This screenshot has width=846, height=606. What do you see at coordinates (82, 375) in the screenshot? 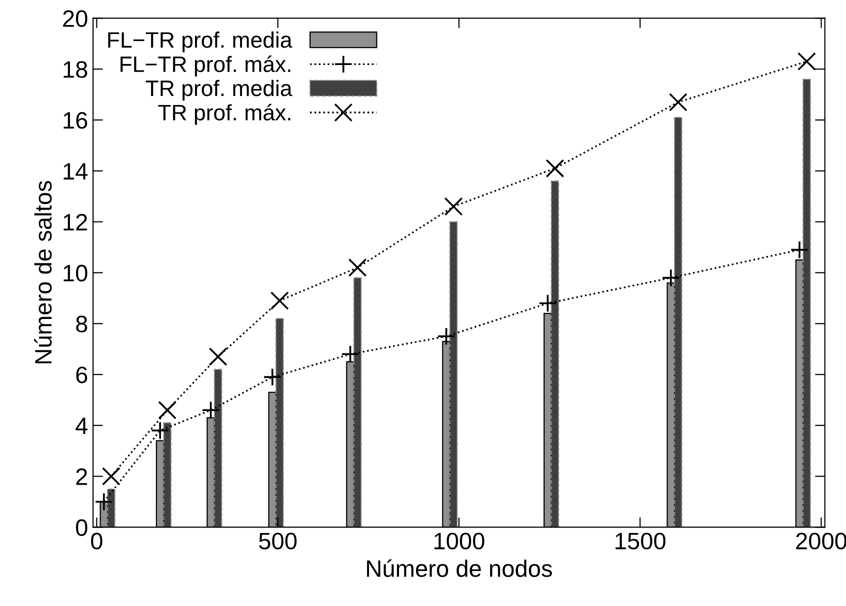
I see `y-tick-label: 6` at bounding box center [82, 375].